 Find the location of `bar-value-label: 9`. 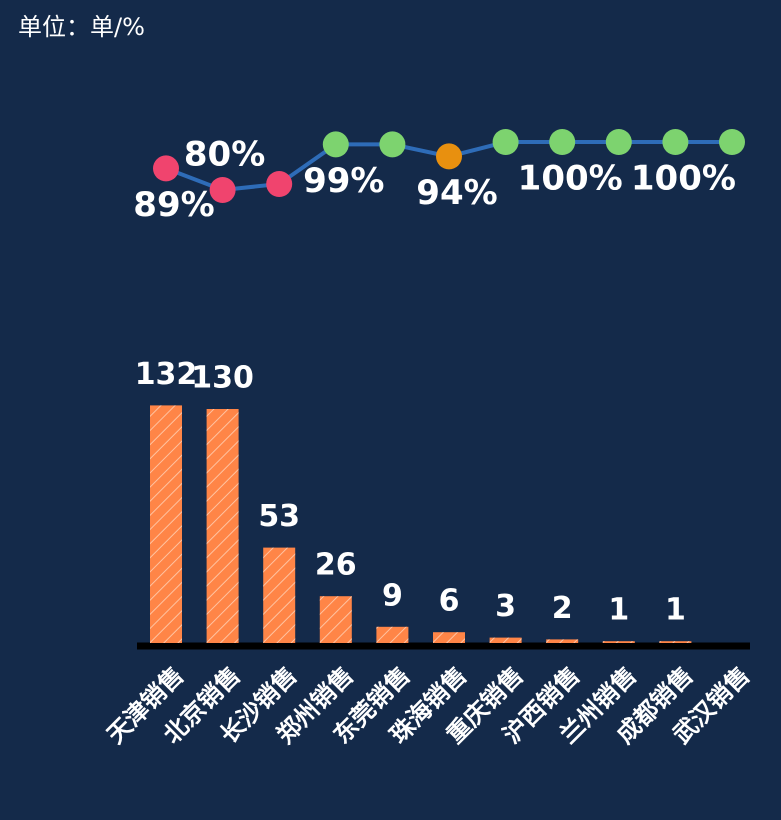

bar-value-label: 9 is located at coordinates (392, 595).